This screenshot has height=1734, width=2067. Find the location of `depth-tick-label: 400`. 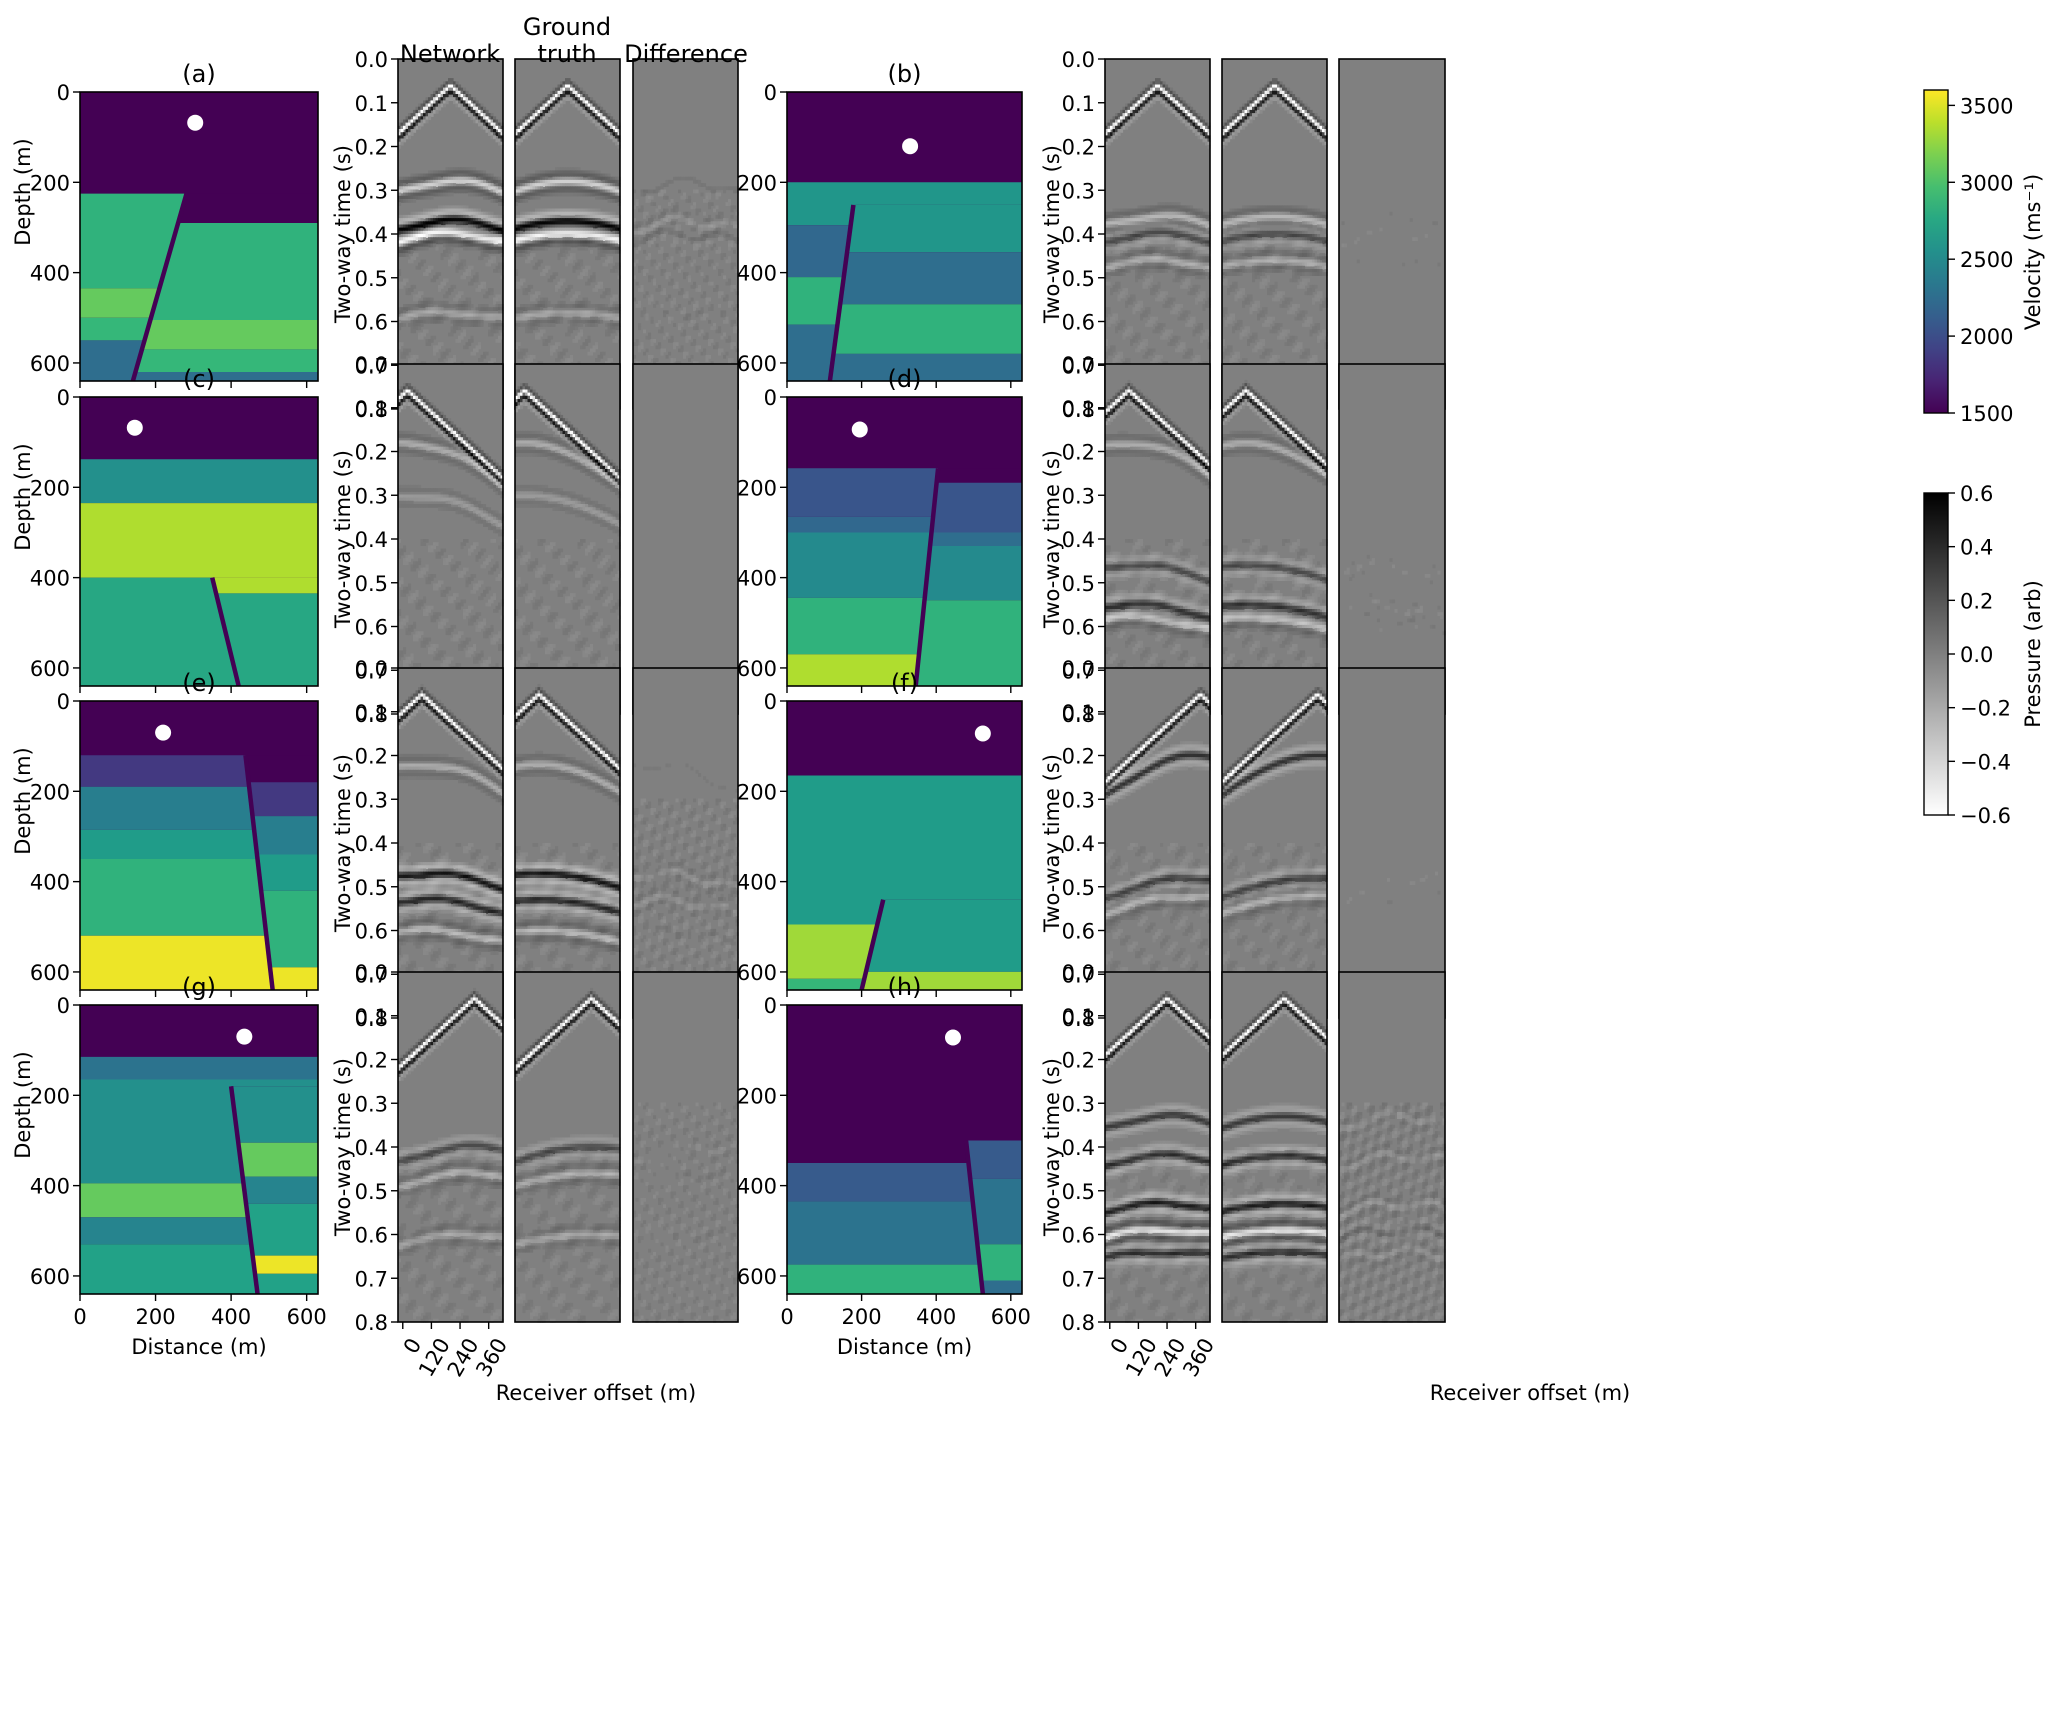

depth-tick-label: 400 is located at coordinates (50, 274).